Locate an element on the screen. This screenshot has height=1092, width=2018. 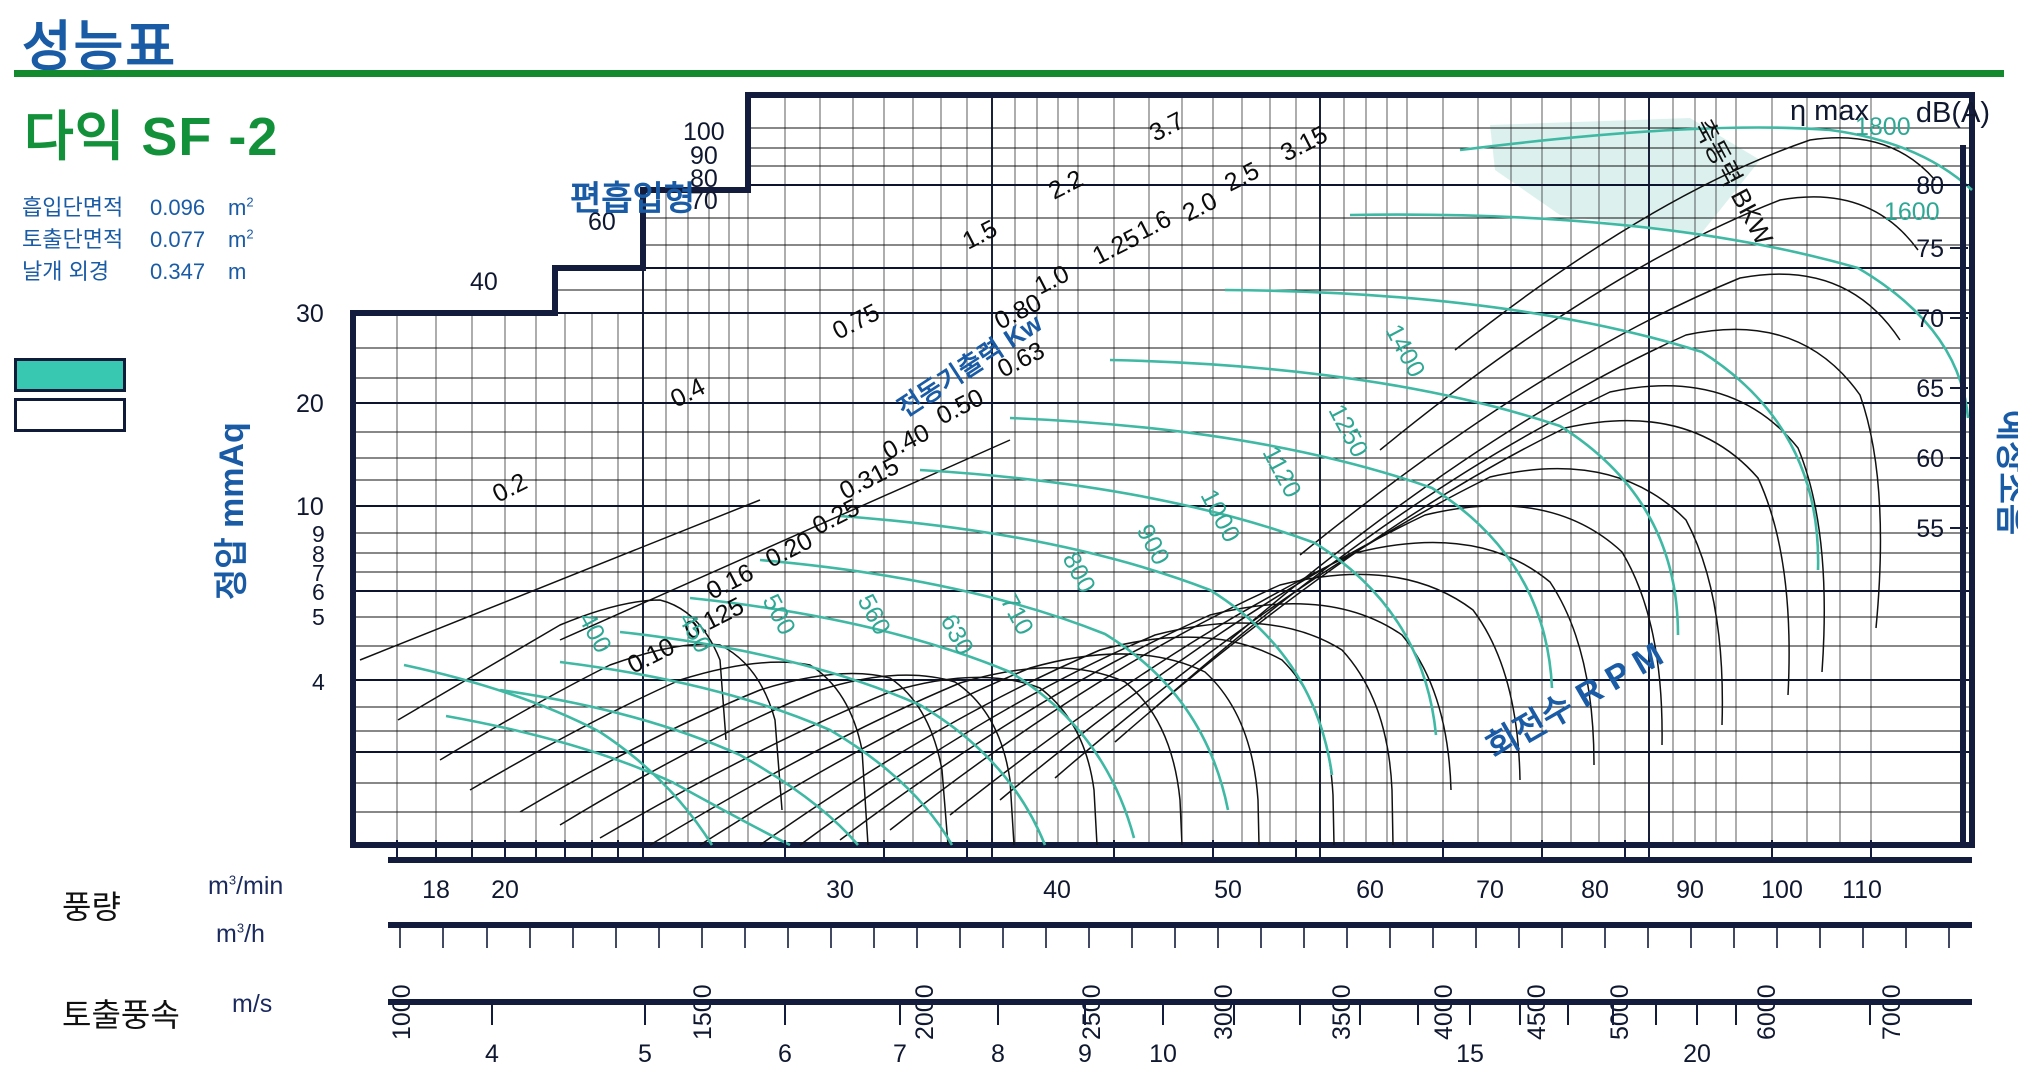
svg-text: 3500 is located at coordinates (1342, 1012).